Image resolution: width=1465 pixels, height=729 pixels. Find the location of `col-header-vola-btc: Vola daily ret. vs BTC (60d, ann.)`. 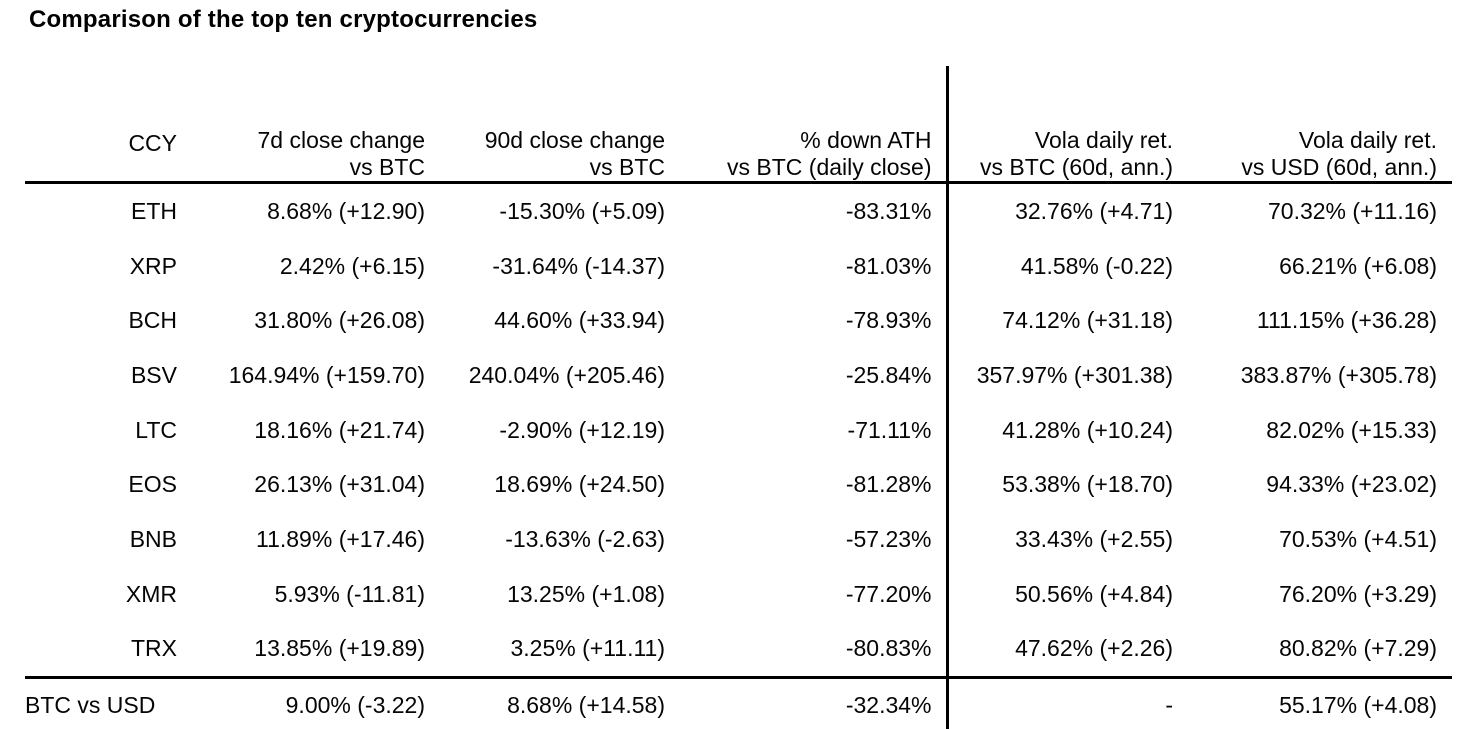

col-header-vola-btc: Vola daily ret. vs BTC (60d, ann.) is located at coordinates (1067, 125).